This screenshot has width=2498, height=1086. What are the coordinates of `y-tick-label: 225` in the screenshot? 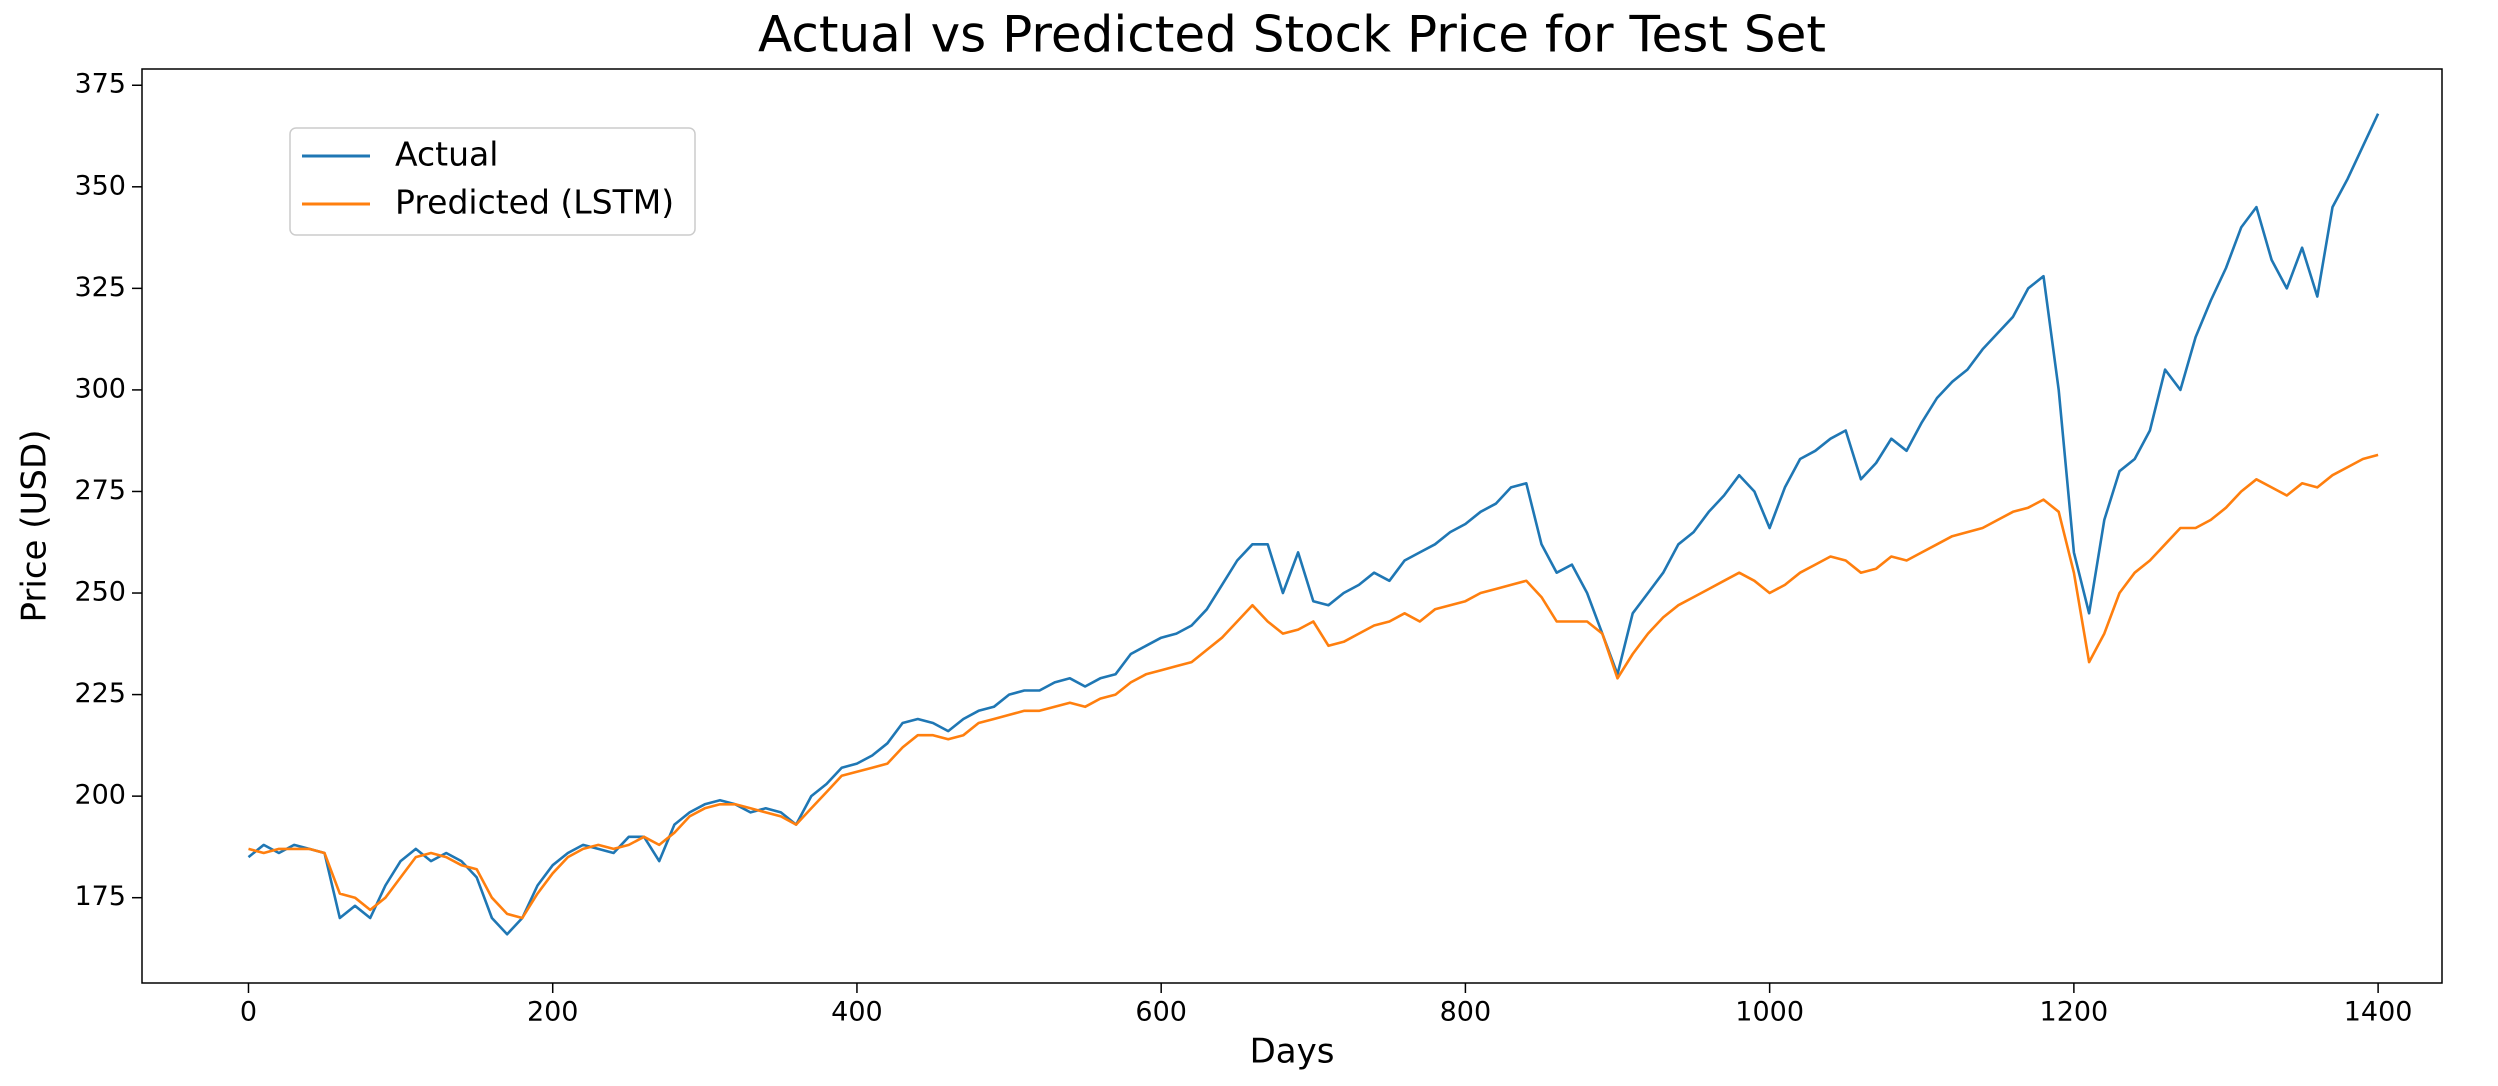 It's located at (100, 693).